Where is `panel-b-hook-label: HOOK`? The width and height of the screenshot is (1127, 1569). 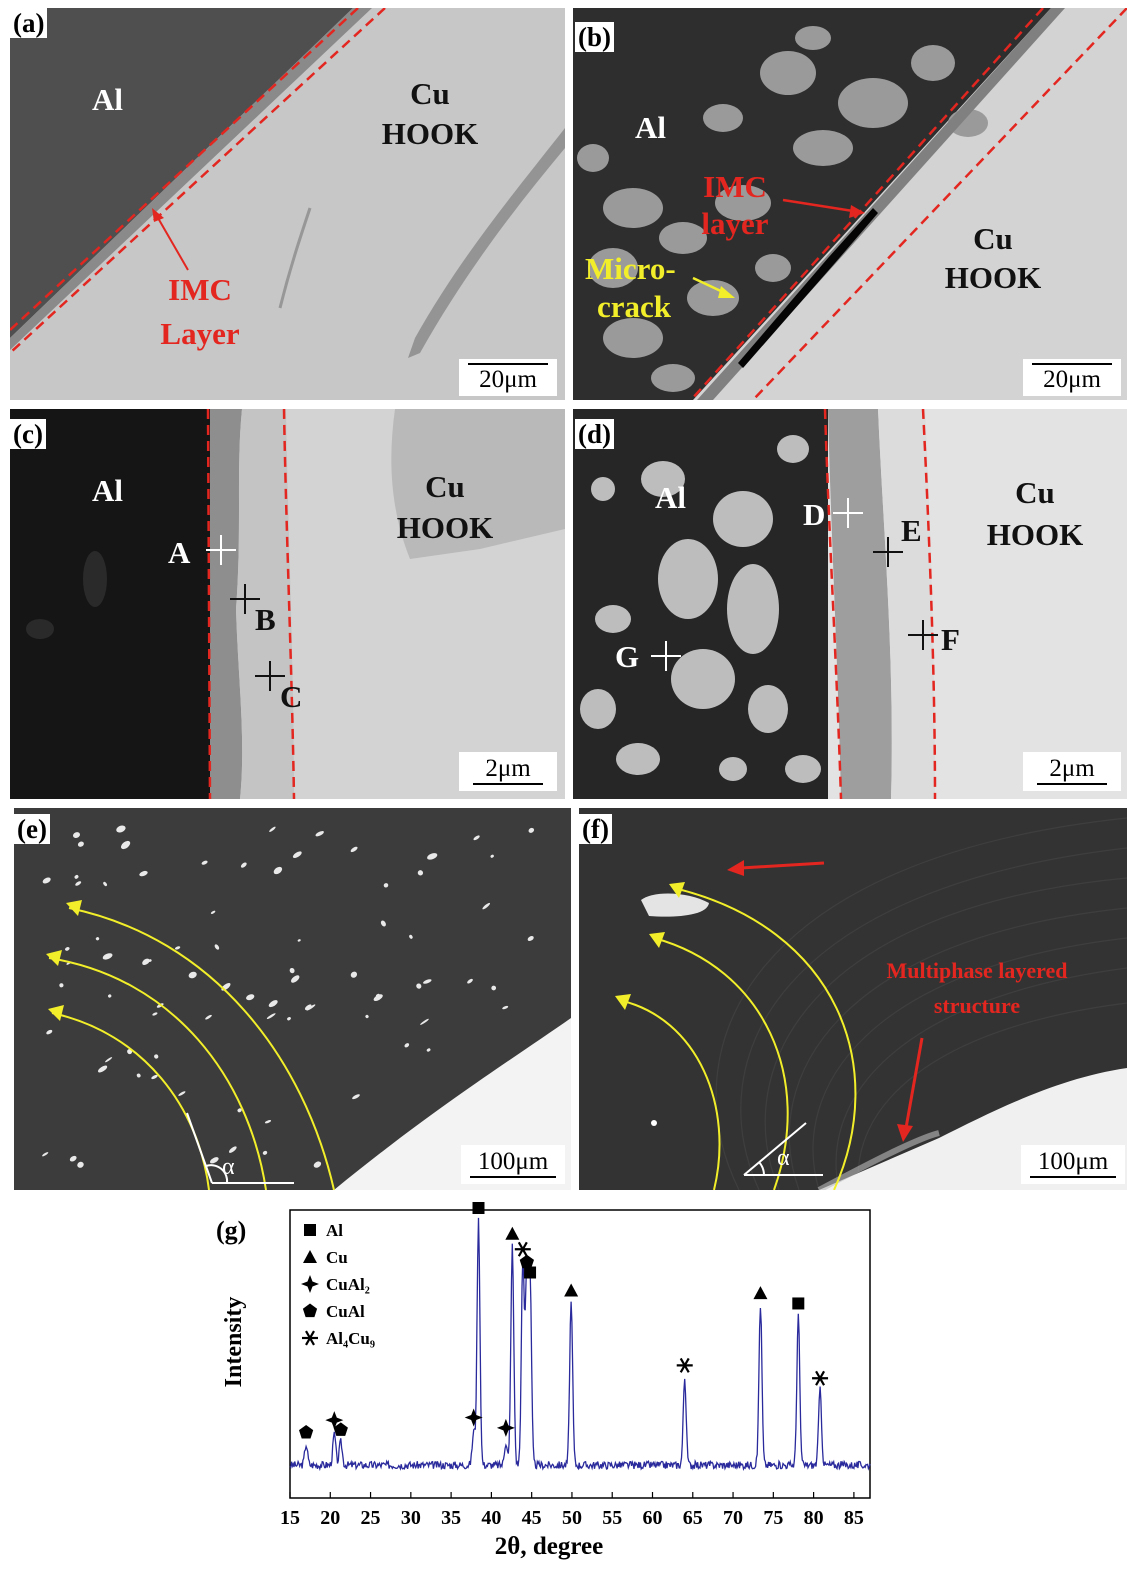 panel-b-hook-label: HOOK is located at coordinates (993, 277).